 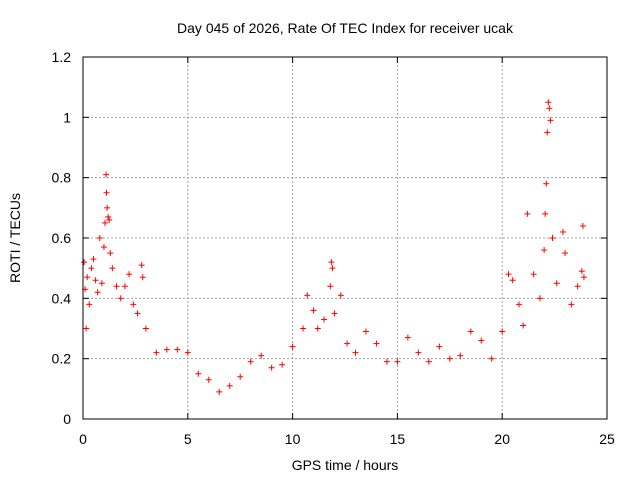 I want to click on y-tick-label: 0.6, so click(x=62, y=238).